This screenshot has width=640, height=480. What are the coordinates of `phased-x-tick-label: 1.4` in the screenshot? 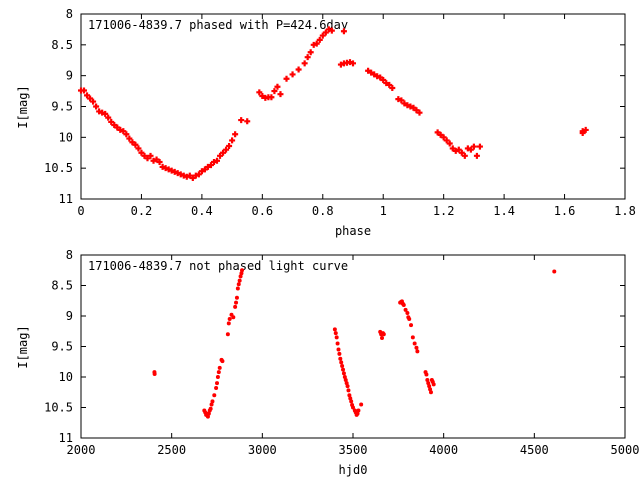 It's located at (504, 211).